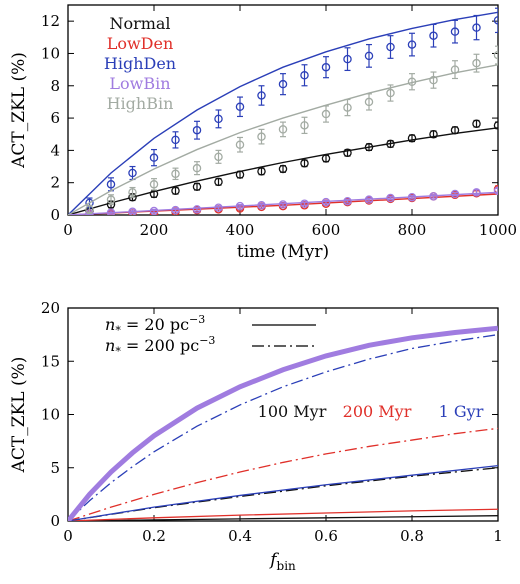 Image resolution: width=520 pixels, height=584 pixels. I want to click on legend-entry-highden: HighDen, so click(140, 63).